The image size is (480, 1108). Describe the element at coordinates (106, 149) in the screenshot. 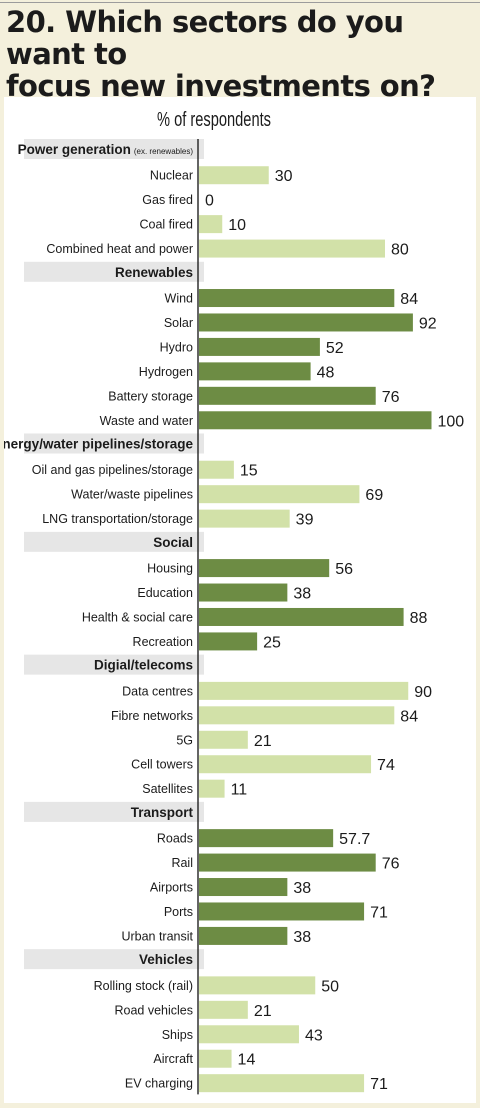

I see `group-label: Power generation (ex. renewables)` at that location.